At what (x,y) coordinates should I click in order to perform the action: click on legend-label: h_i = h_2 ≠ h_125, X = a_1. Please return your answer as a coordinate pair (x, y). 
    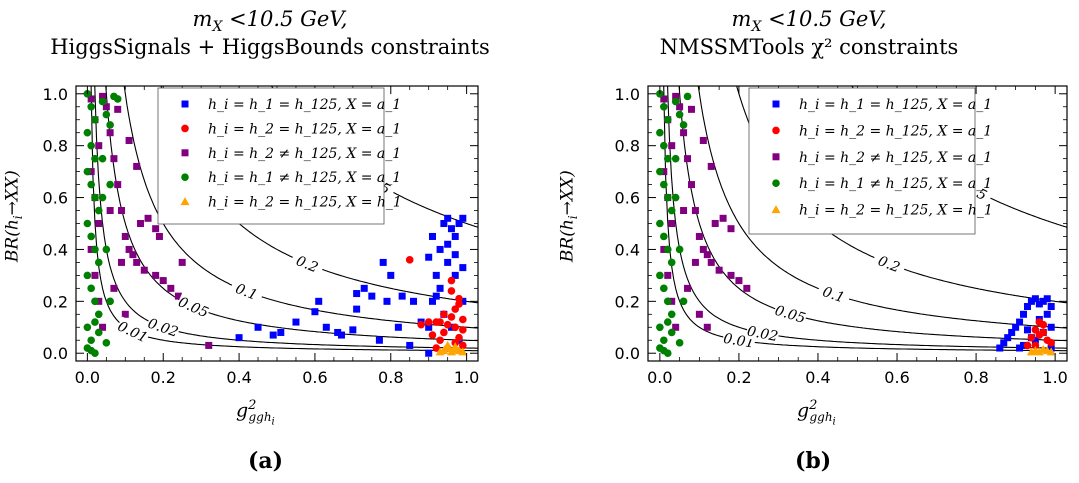
    Looking at the image, I should click on (304, 154).